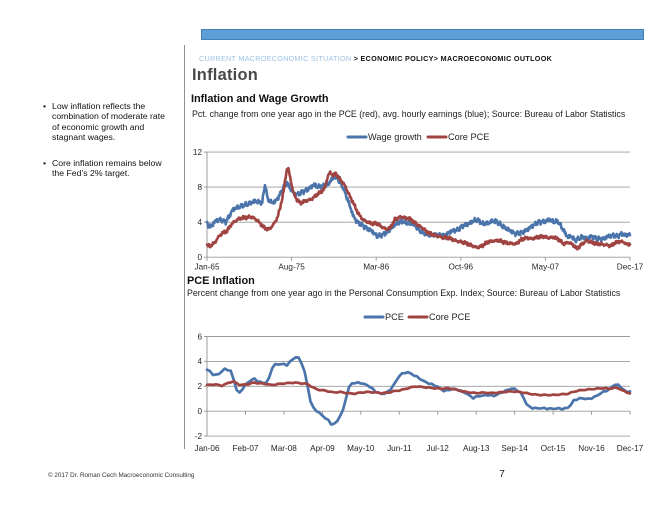  What do you see at coordinates (461, 267) in the screenshot?
I see `svg-text: Oct-96` at bounding box center [461, 267].